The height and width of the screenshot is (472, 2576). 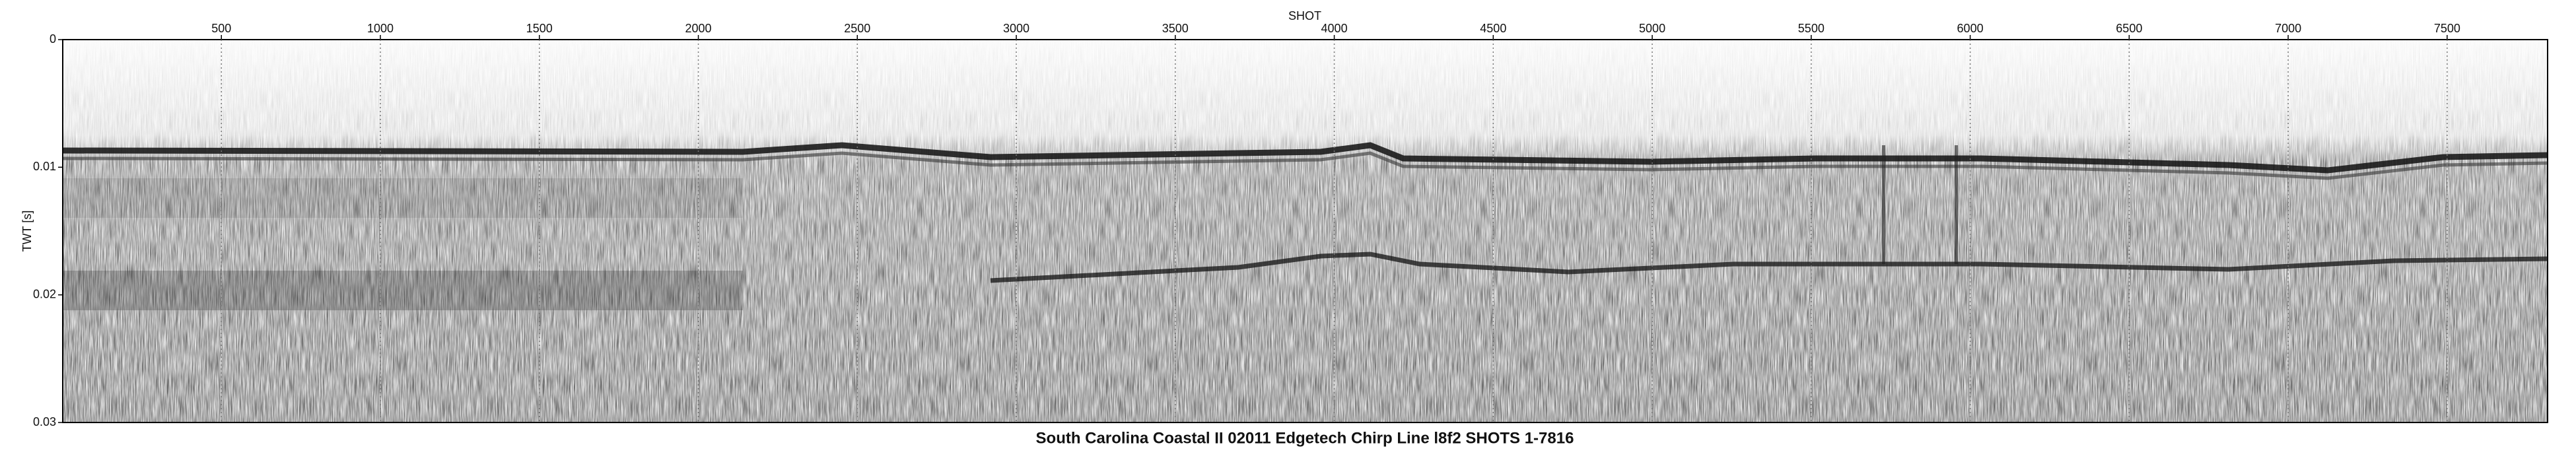 What do you see at coordinates (1305, 16) in the screenshot?
I see `x-axis-label: SHOT` at bounding box center [1305, 16].